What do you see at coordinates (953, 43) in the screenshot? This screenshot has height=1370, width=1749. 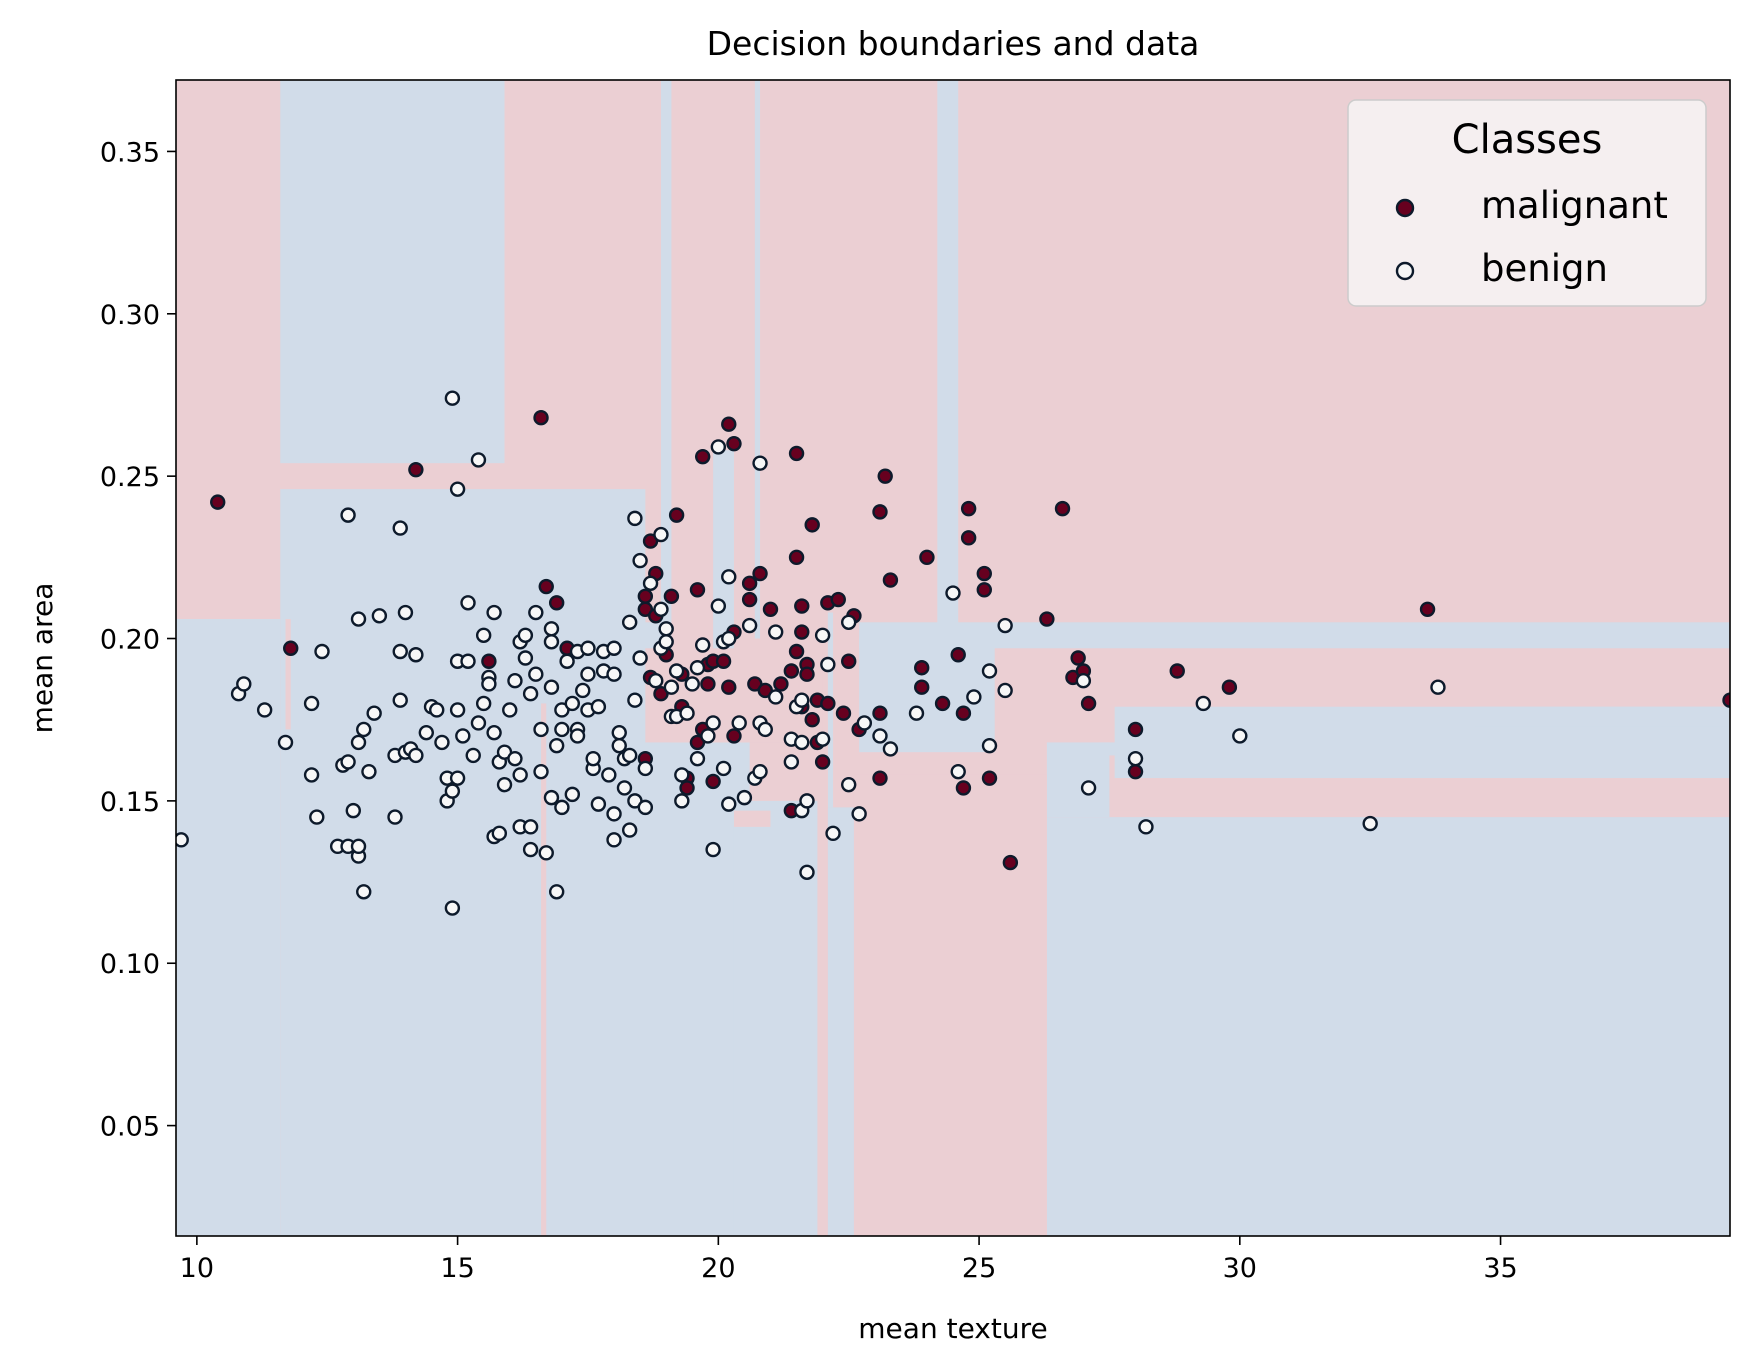 I see `chart-title: Decision boundaries and data` at bounding box center [953, 43].